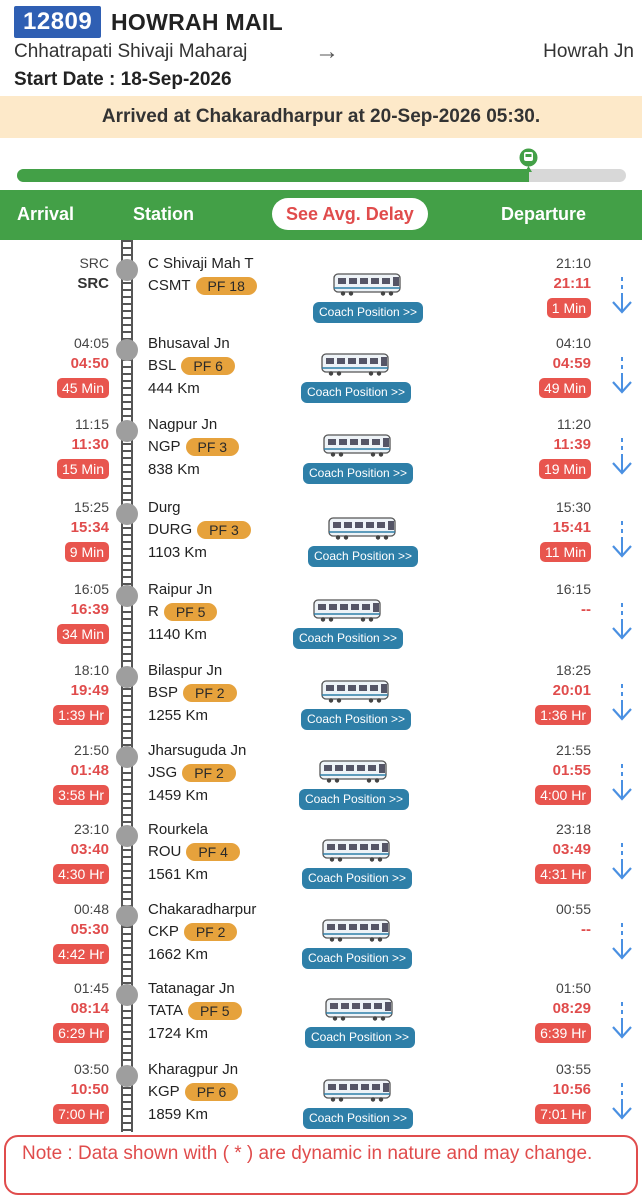 The width and height of the screenshot is (642, 1200). Describe the element at coordinates (573, 343) in the screenshot. I see `departure-scheduled: 04:10` at that location.